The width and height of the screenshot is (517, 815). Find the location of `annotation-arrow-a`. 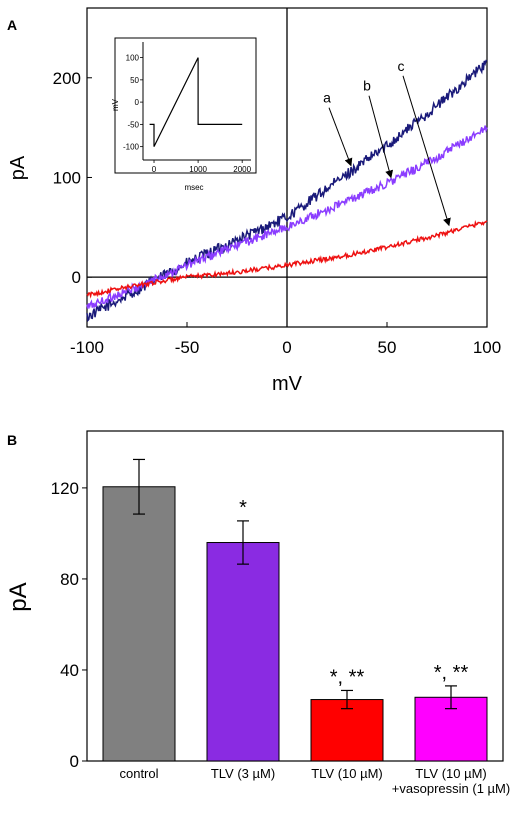

annotation-arrow-a is located at coordinates (340, 137).